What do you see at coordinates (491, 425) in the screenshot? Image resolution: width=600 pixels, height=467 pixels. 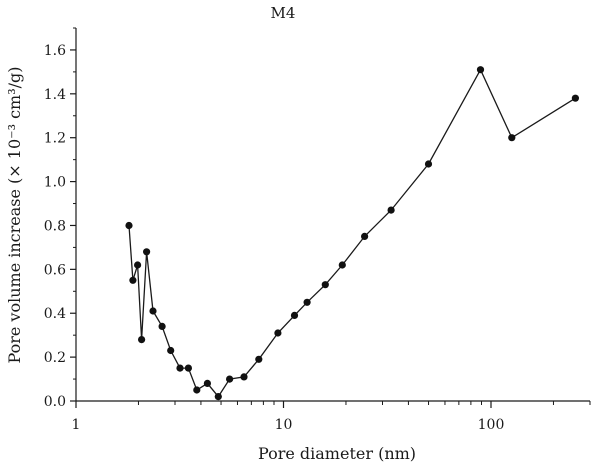 I see `x-tick-label: 100` at bounding box center [491, 425].